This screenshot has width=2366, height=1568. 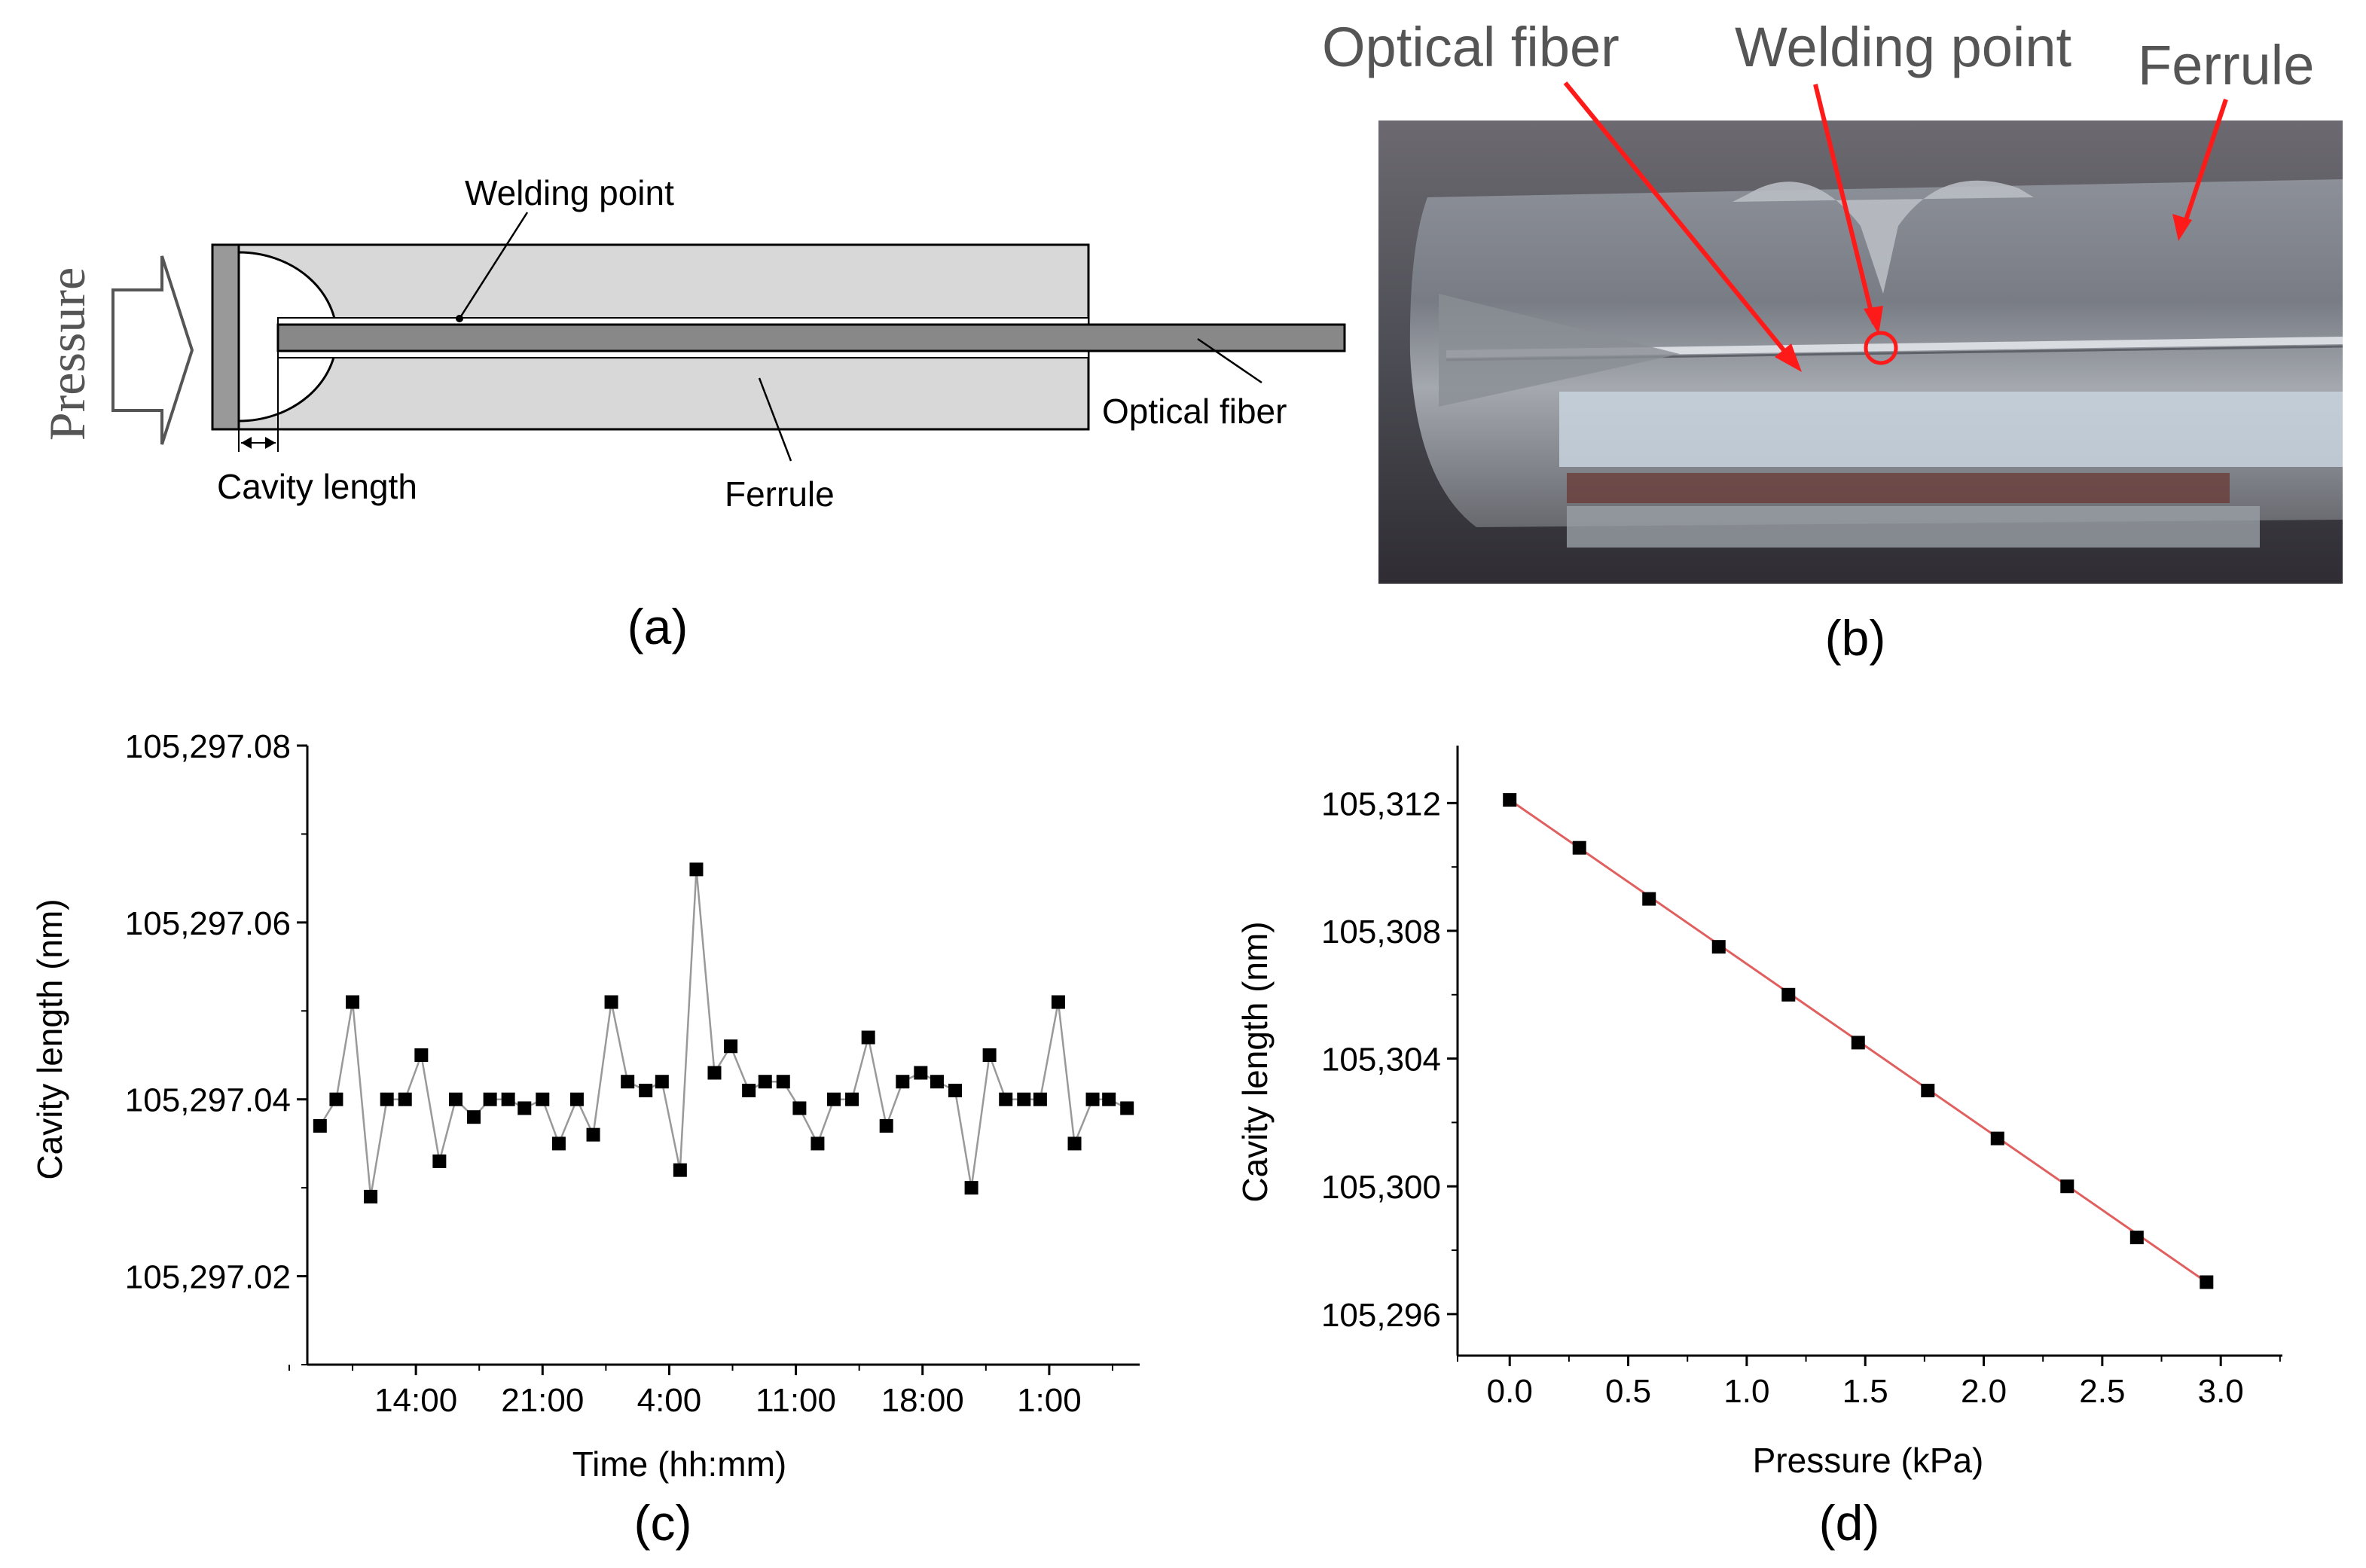 I want to click on chart-c-y-tick-label: 105,297.08, so click(x=208, y=747).